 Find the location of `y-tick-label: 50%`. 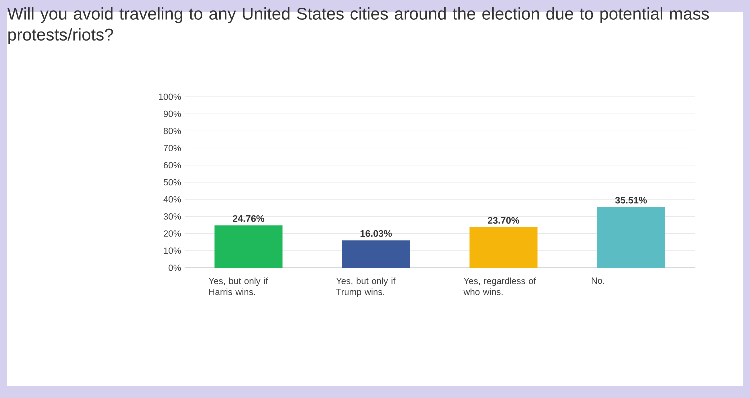

y-tick-label: 50% is located at coordinates (173, 182).